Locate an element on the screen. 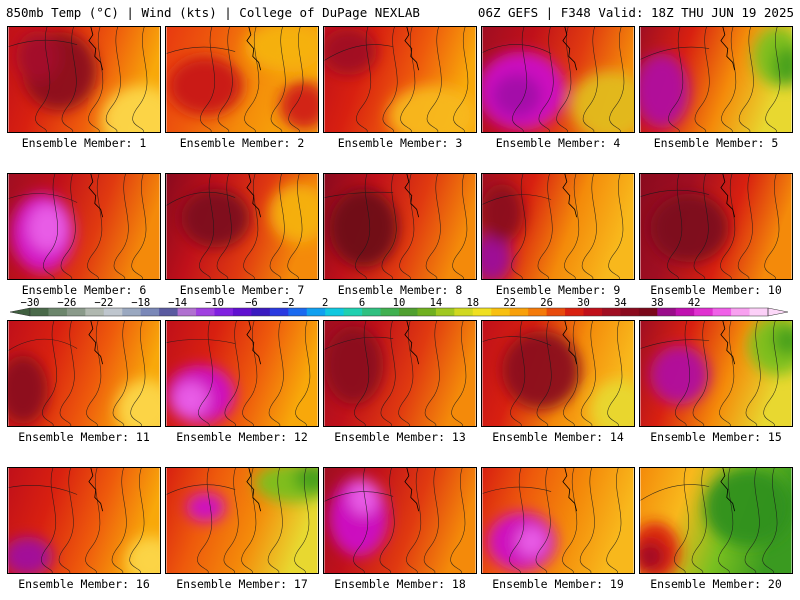 The height and width of the screenshot is (600, 800). ensemble-member-panel: Ensemble Member: 18 is located at coordinates (400, 529).